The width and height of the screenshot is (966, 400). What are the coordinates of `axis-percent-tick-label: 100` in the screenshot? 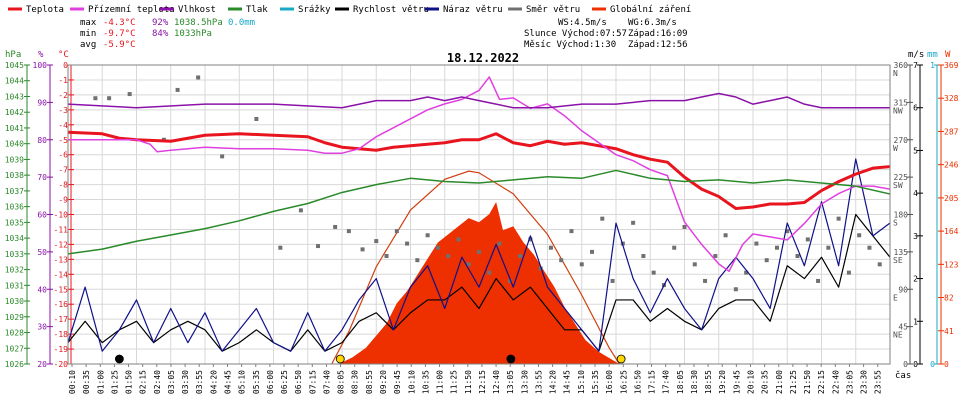 It's located at (40, 65).